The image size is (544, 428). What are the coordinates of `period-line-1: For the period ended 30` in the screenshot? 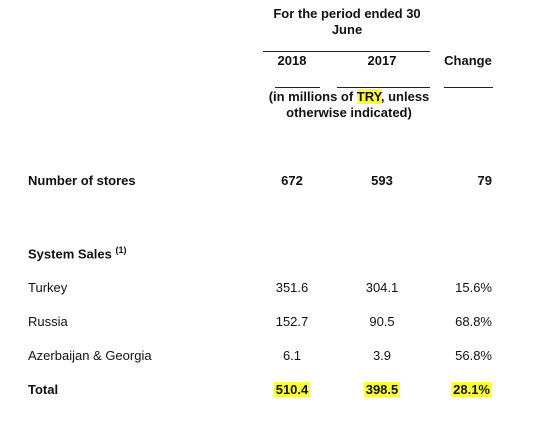 It's located at (347, 13).